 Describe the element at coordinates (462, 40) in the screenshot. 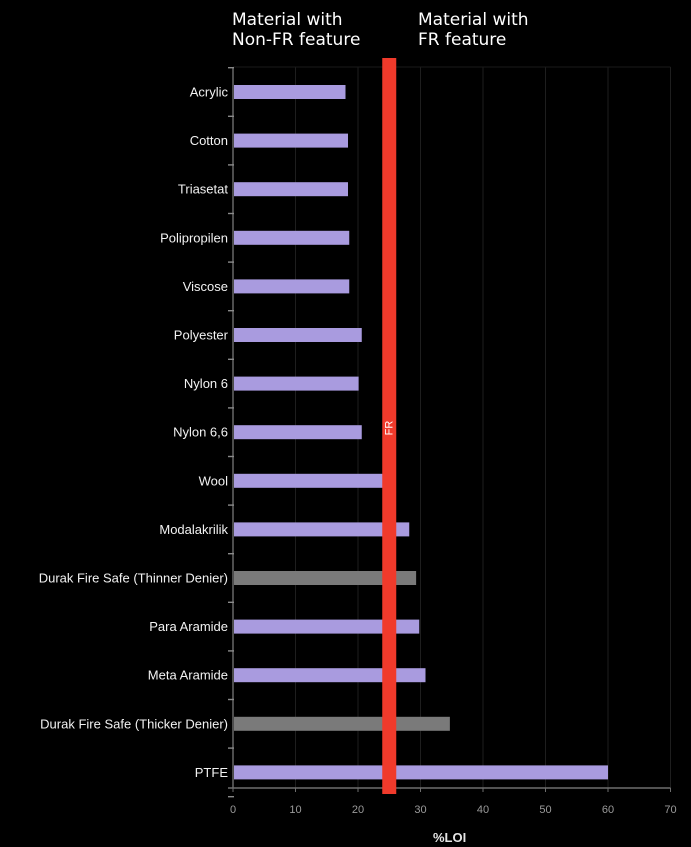

I see `header-fr-line2: FR feature` at that location.